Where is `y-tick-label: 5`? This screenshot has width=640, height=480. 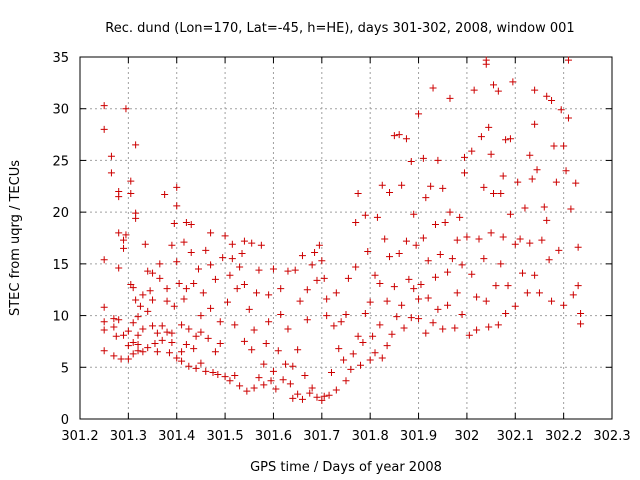
y-tick-label: 5 is located at coordinates (65, 368).